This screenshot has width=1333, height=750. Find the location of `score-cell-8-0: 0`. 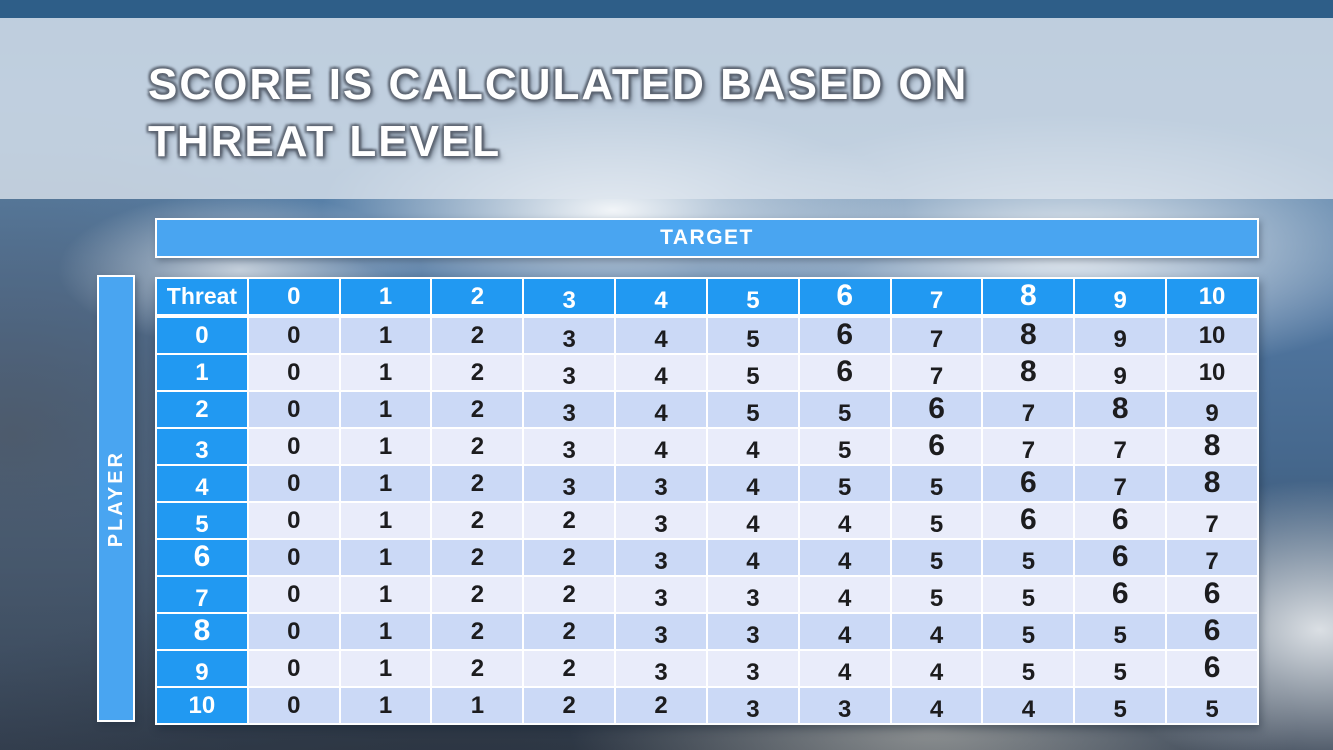

score-cell-8-0: 0 is located at coordinates (293, 631).